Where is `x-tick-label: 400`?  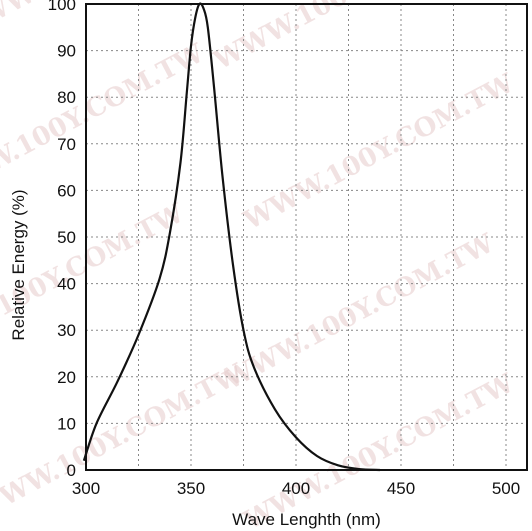
x-tick-label: 400 is located at coordinates (296, 488).